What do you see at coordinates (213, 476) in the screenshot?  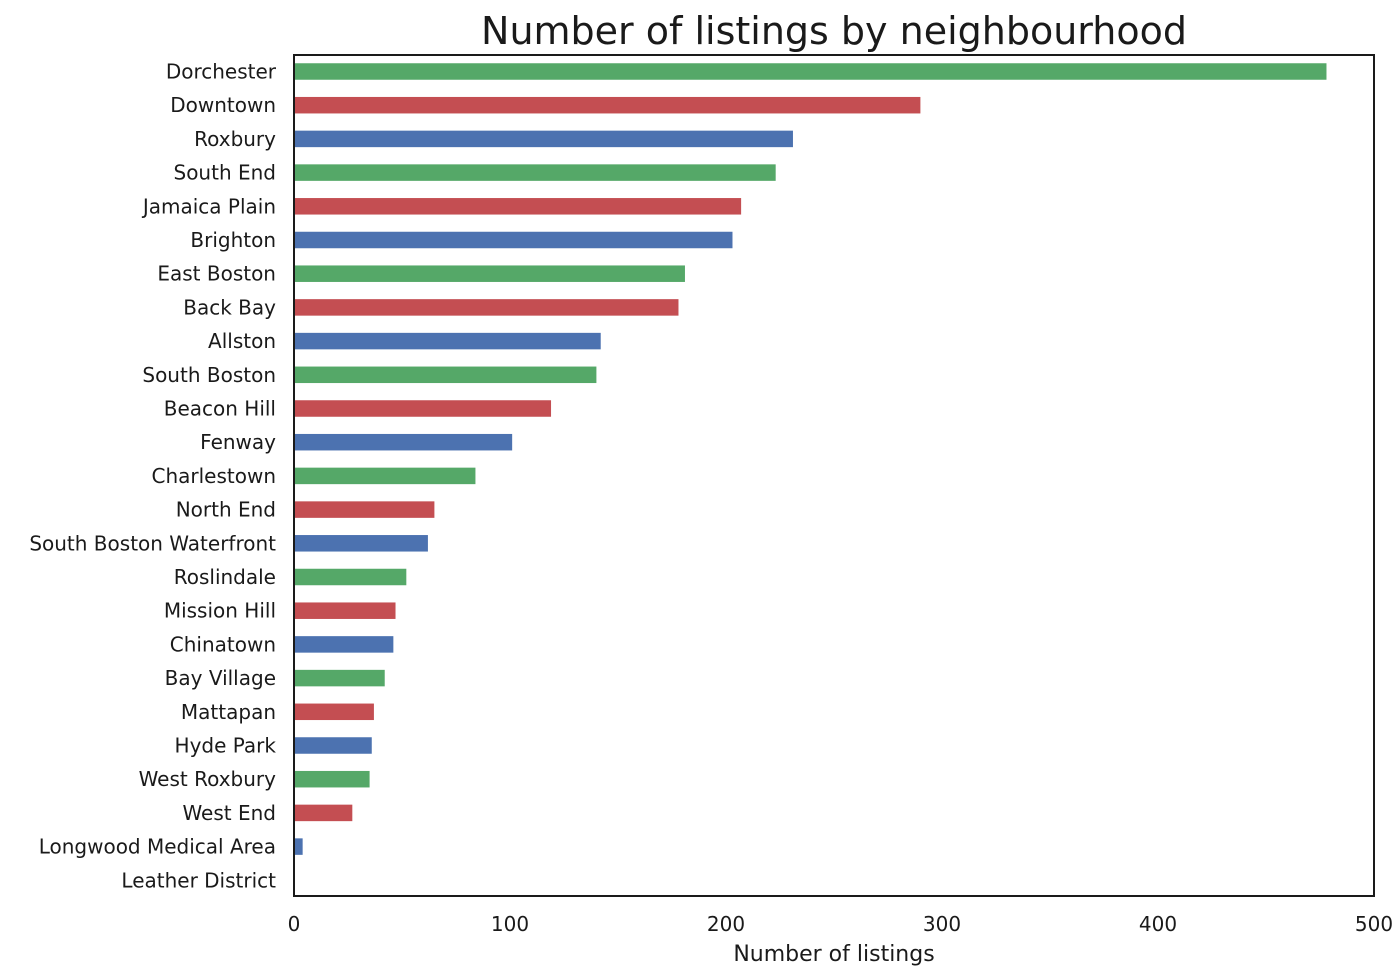 I see `y-tick-label: Charlestown` at bounding box center [213, 476].